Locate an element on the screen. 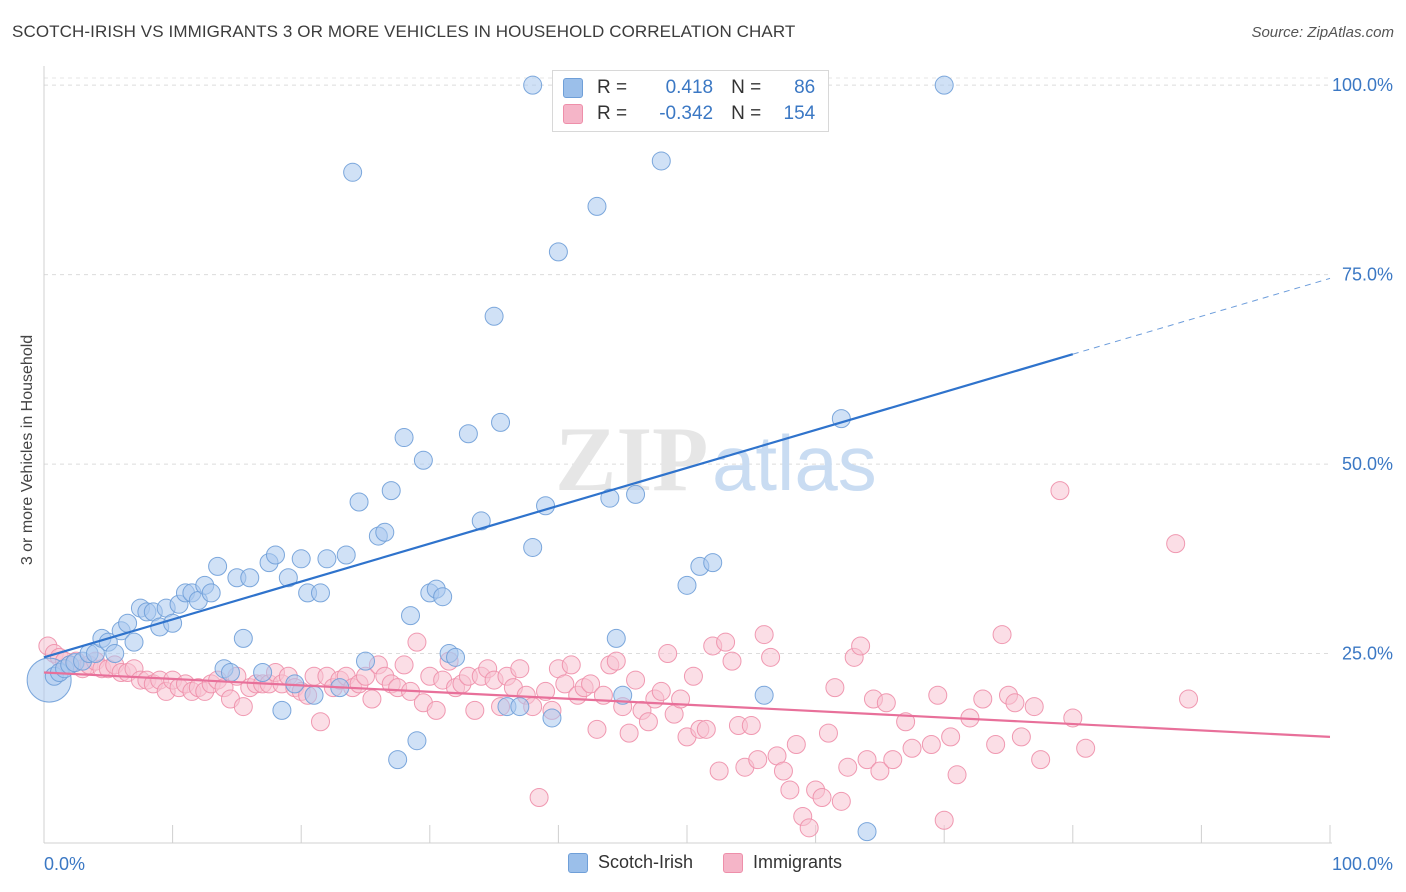 The width and height of the screenshot is (1406, 892). watermark: ZIP atlas is located at coordinates (716, 459).